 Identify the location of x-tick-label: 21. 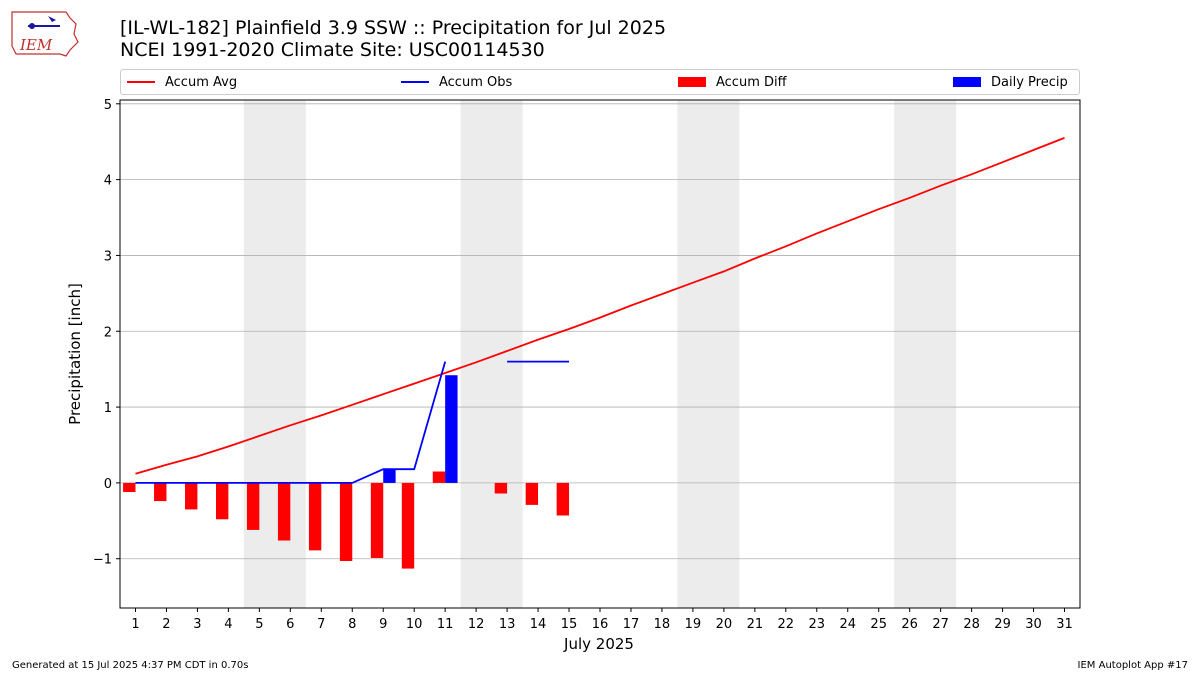
(755, 624).